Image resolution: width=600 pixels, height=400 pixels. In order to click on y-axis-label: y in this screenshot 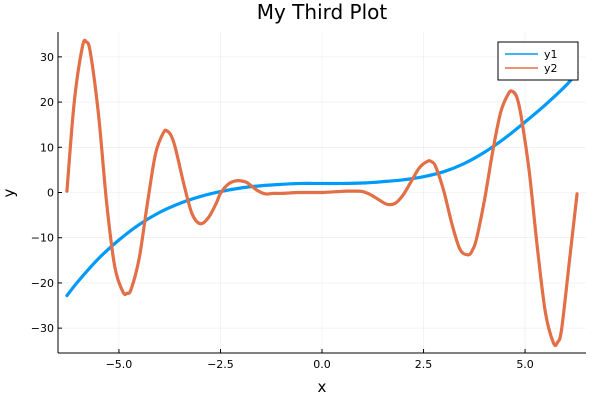, I will do `click(9, 192)`.